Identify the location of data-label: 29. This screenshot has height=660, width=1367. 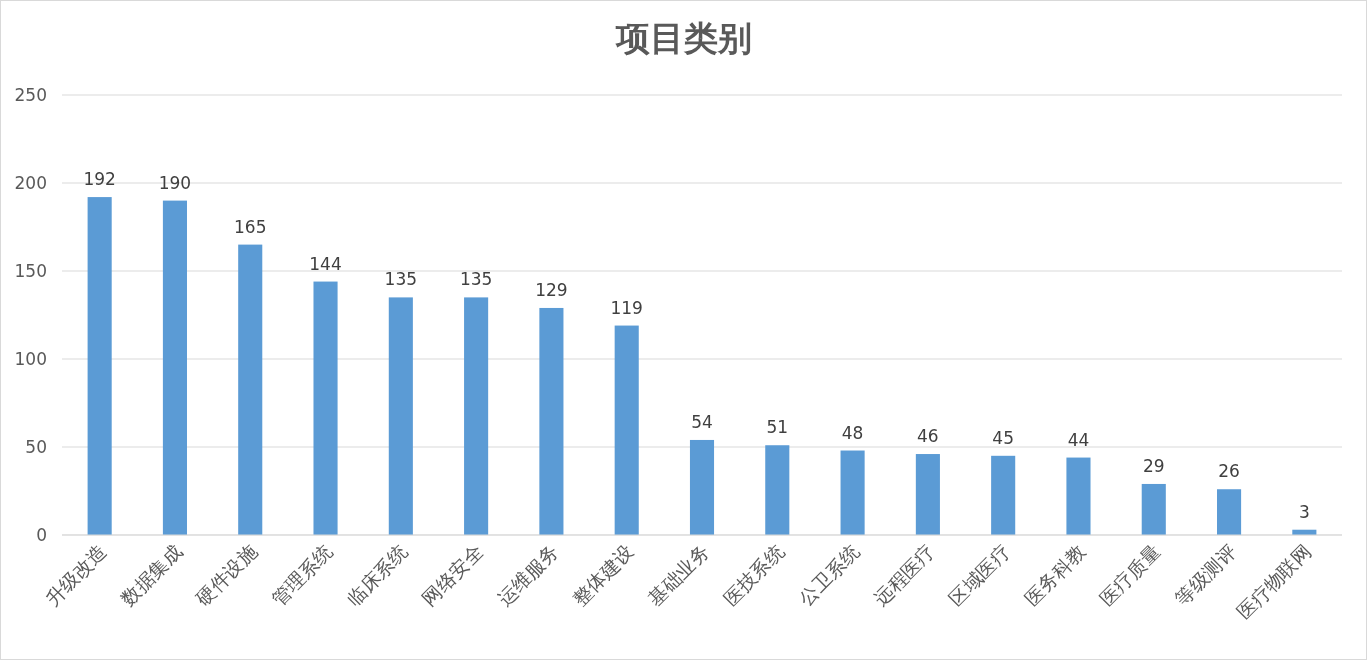
(1153, 465).